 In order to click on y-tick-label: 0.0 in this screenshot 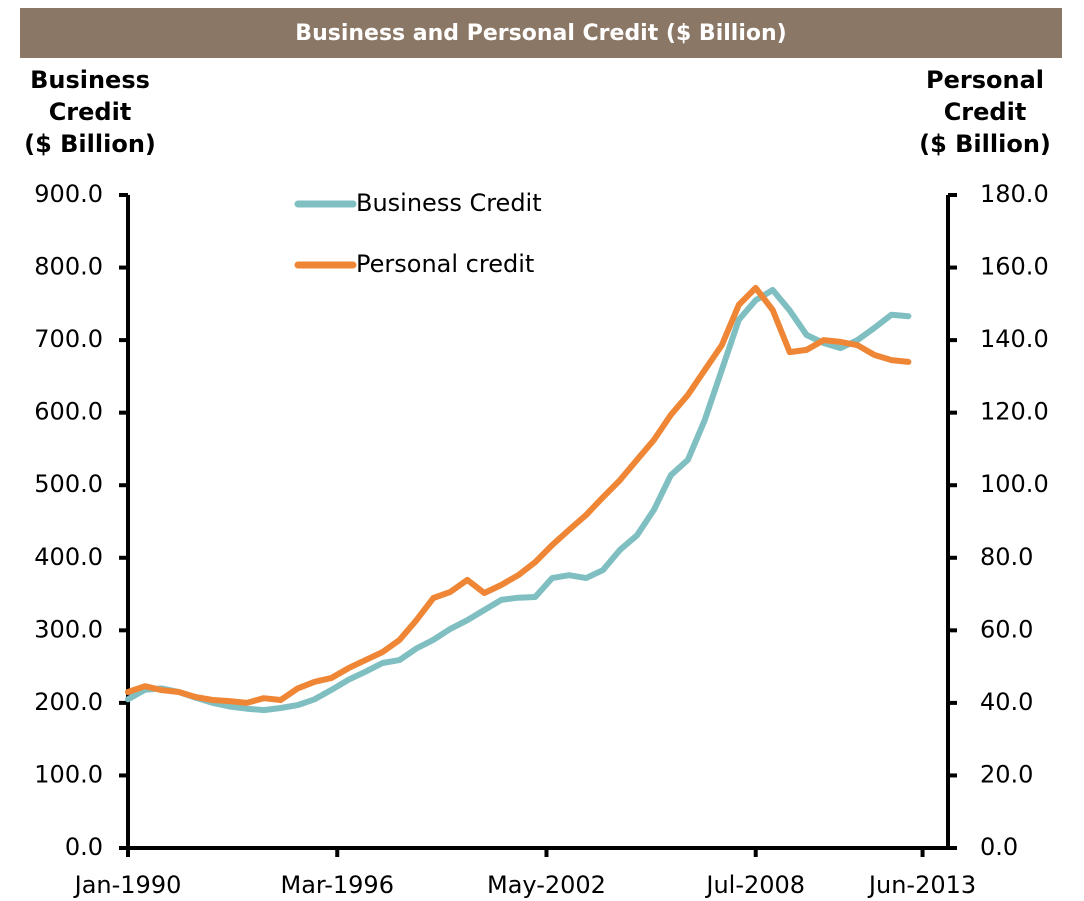, I will do `click(84, 847)`.